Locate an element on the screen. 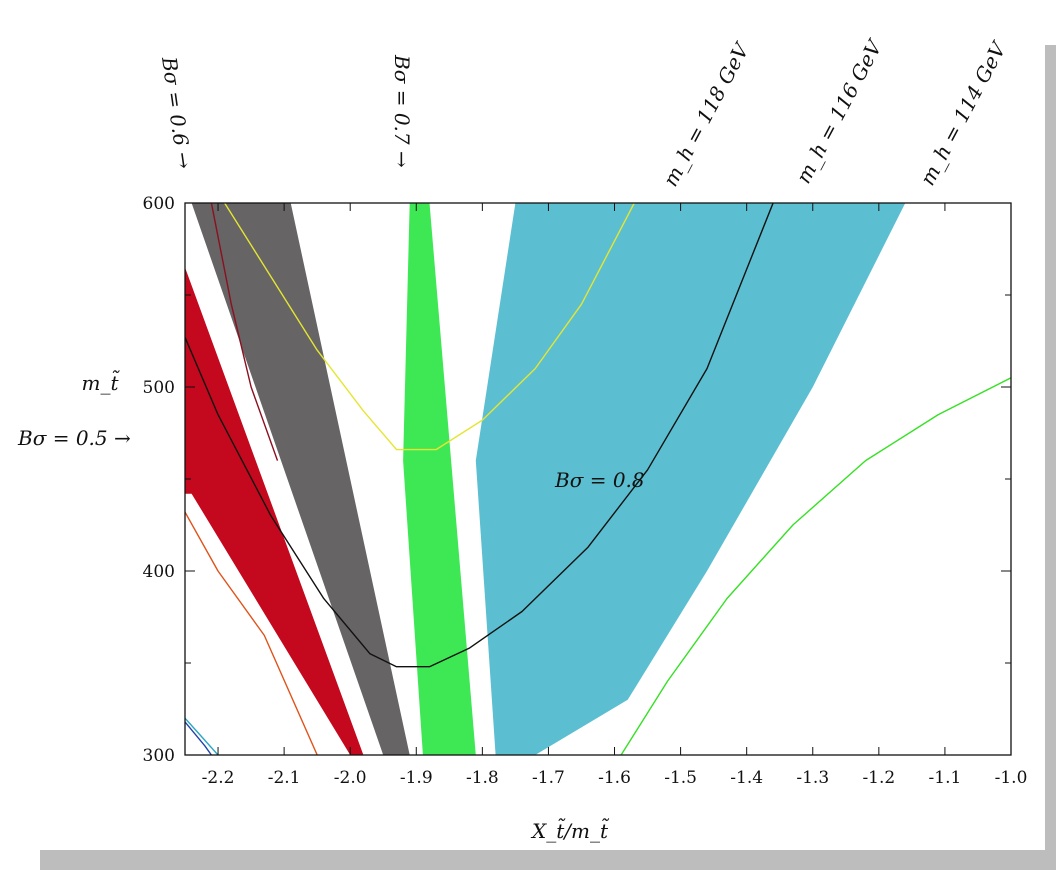 Image resolution: width=1056 pixels, height=874 pixels. annotation-bsigma-0-7: Bσ = 0.7 → is located at coordinates (402, 111).